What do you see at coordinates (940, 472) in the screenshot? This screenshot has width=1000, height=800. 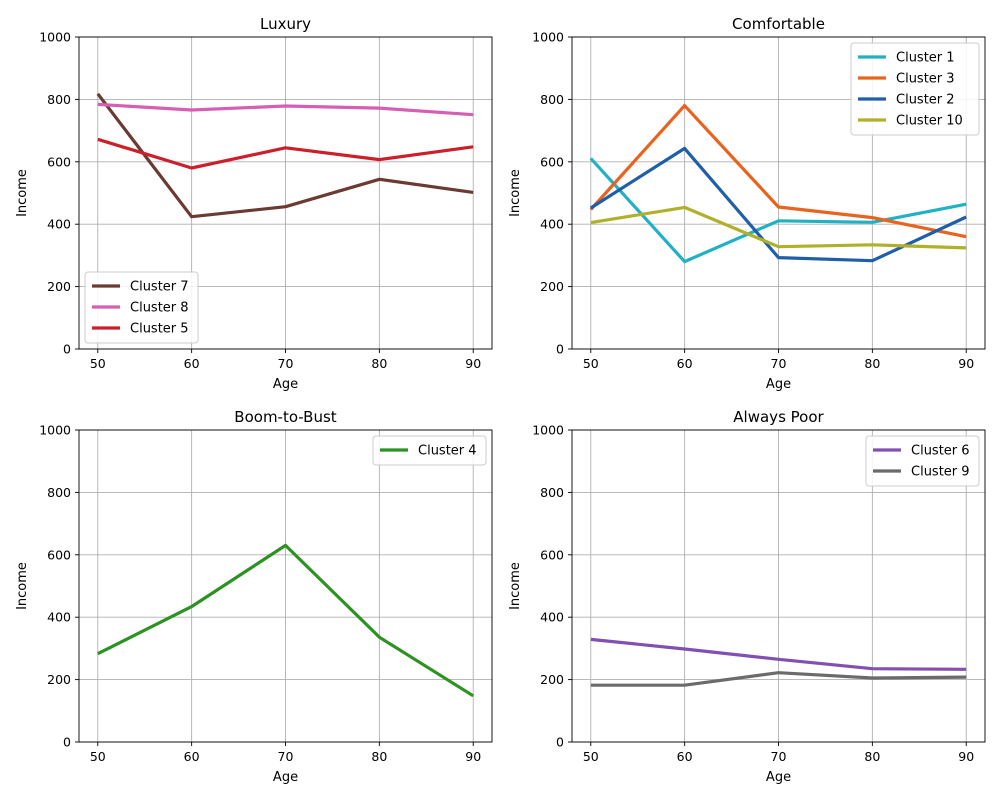 I see `legend-label: Cluster 9` at bounding box center [940, 472].